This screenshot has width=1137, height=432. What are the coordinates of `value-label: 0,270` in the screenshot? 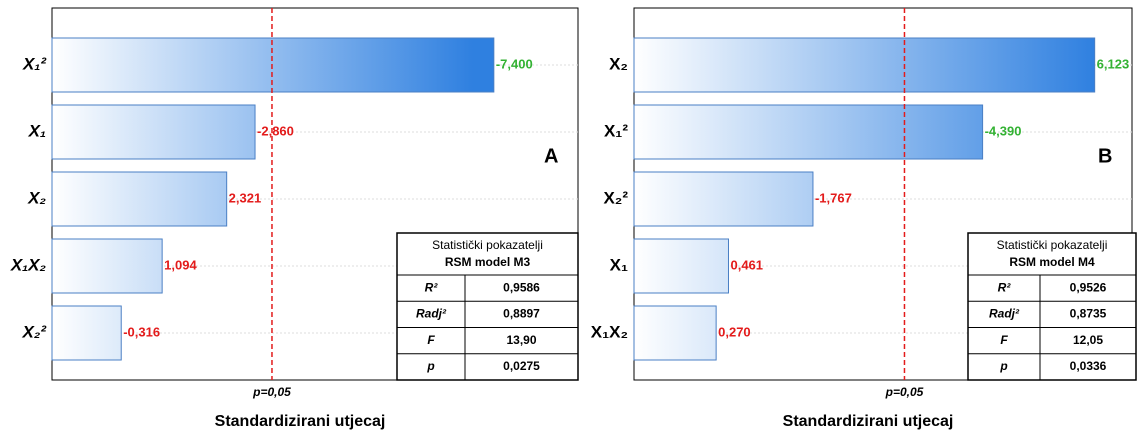 It's located at (734, 331).